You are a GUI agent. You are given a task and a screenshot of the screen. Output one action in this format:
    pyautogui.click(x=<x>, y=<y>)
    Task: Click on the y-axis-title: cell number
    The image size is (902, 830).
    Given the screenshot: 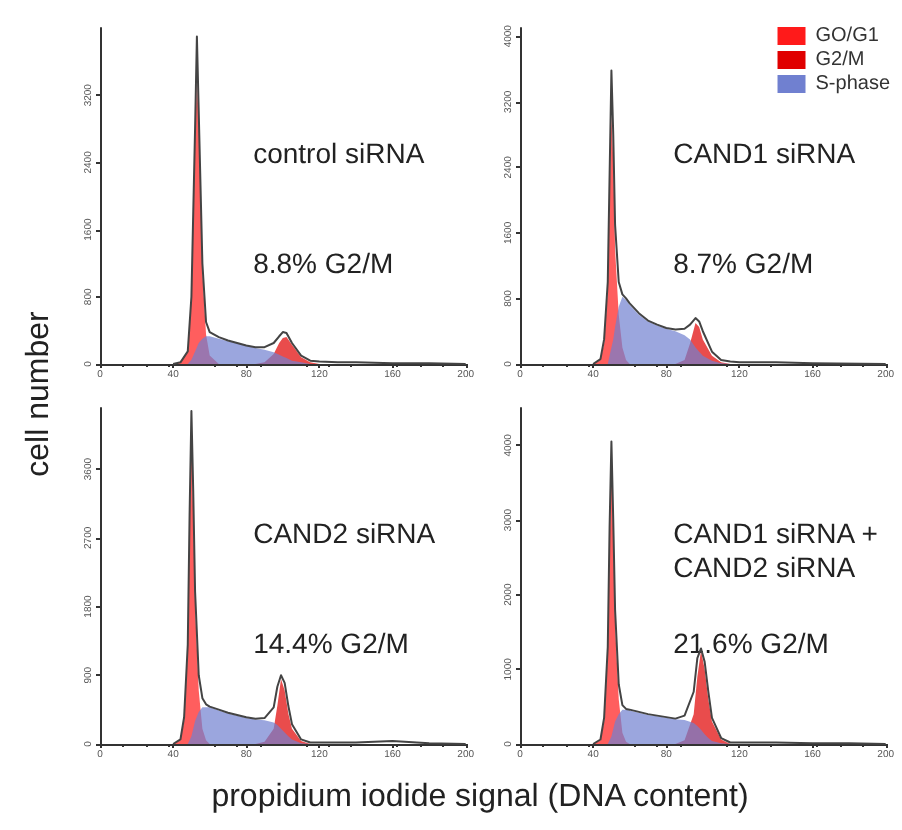 What is the action you would take?
    pyautogui.click(x=40, y=395)
    